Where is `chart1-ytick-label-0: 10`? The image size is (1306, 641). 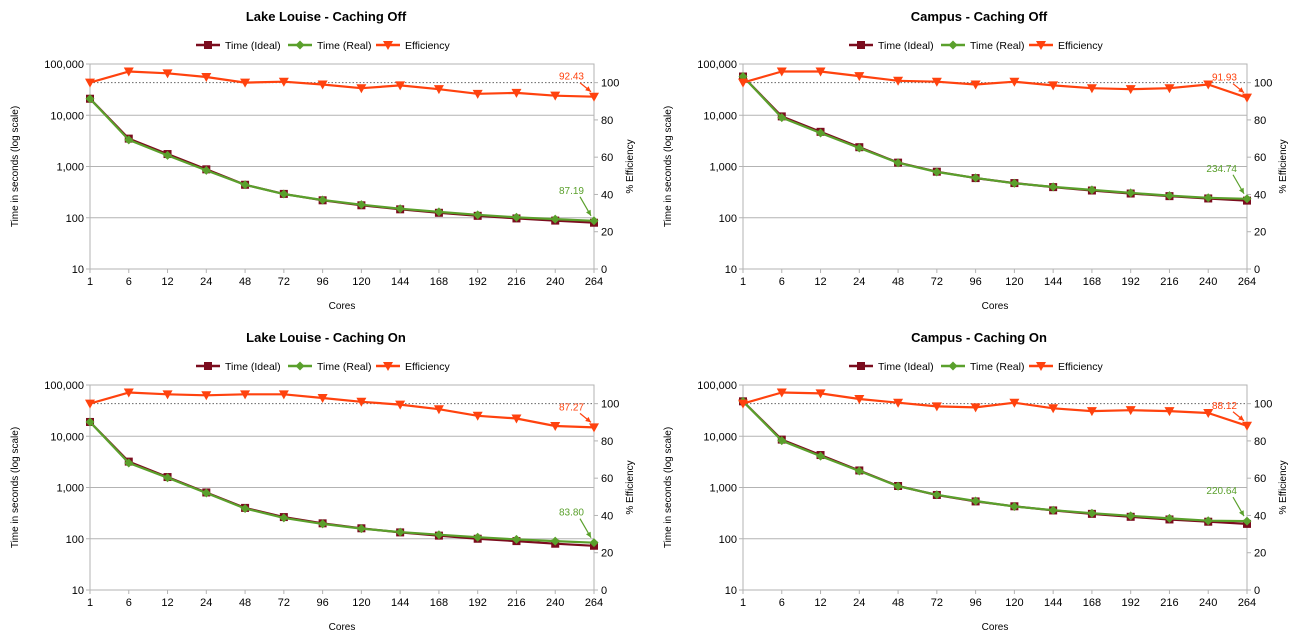 chart1-ytick-label-0: 10 is located at coordinates (78, 270).